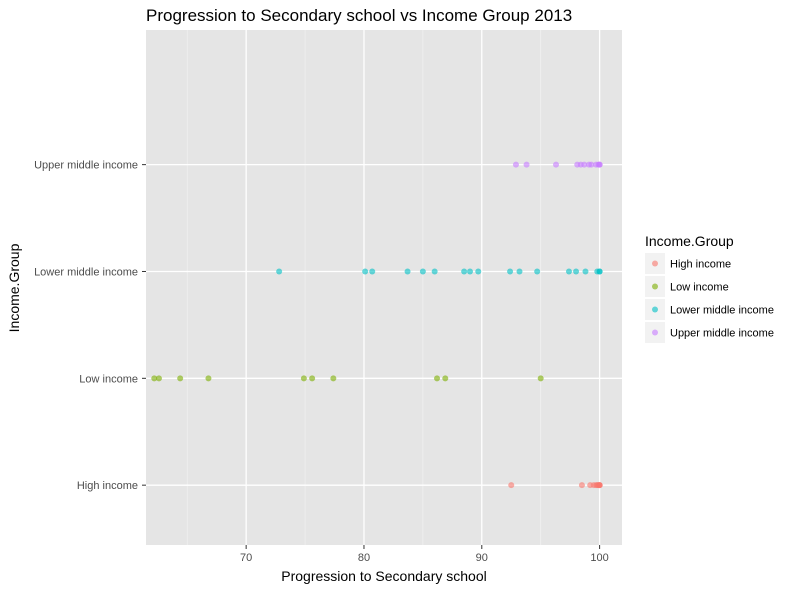 Image resolution: width=796 pixels, height=590 pixels. What do you see at coordinates (107, 486) in the screenshot?
I see `y-tick-label: High income` at bounding box center [107, 486].